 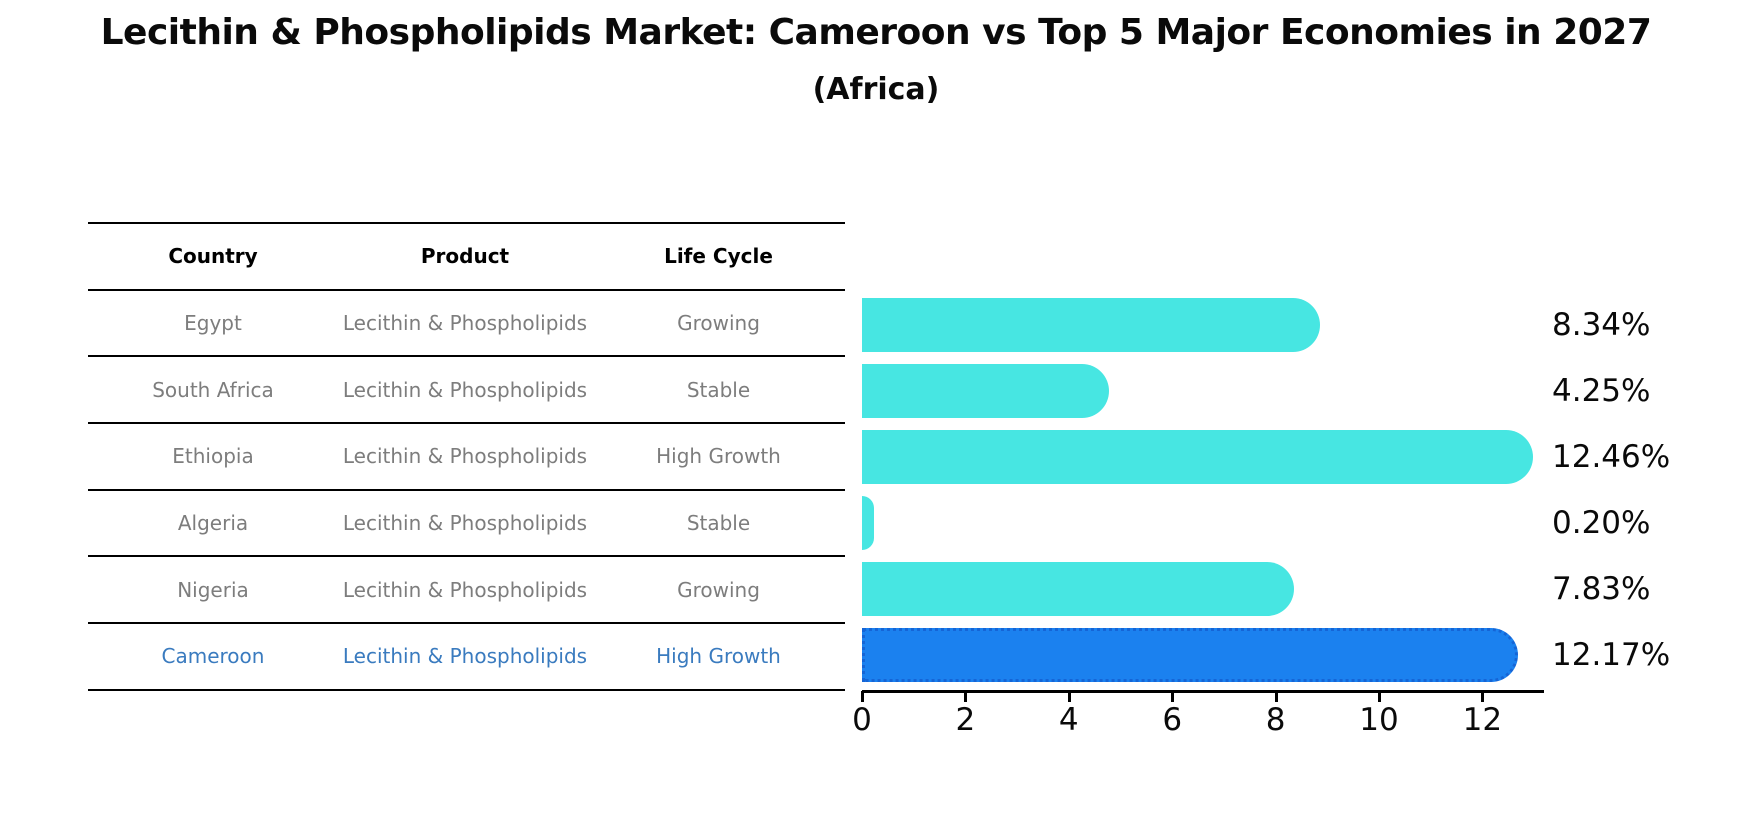 I want to click on x-axis-tick-label: 10, so click(x=1379, y=720).